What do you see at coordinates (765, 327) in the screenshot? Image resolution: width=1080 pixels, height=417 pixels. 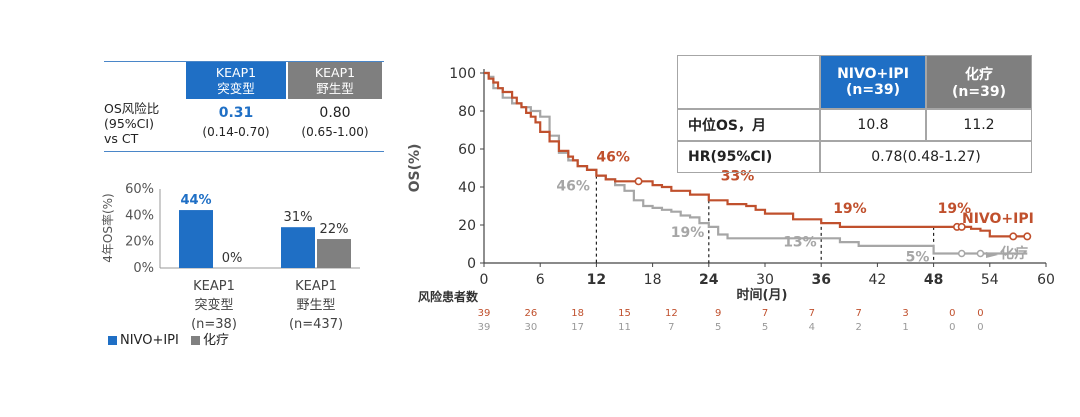 I see `risk-chemo-count: 5` at bounding box center [765, 327].